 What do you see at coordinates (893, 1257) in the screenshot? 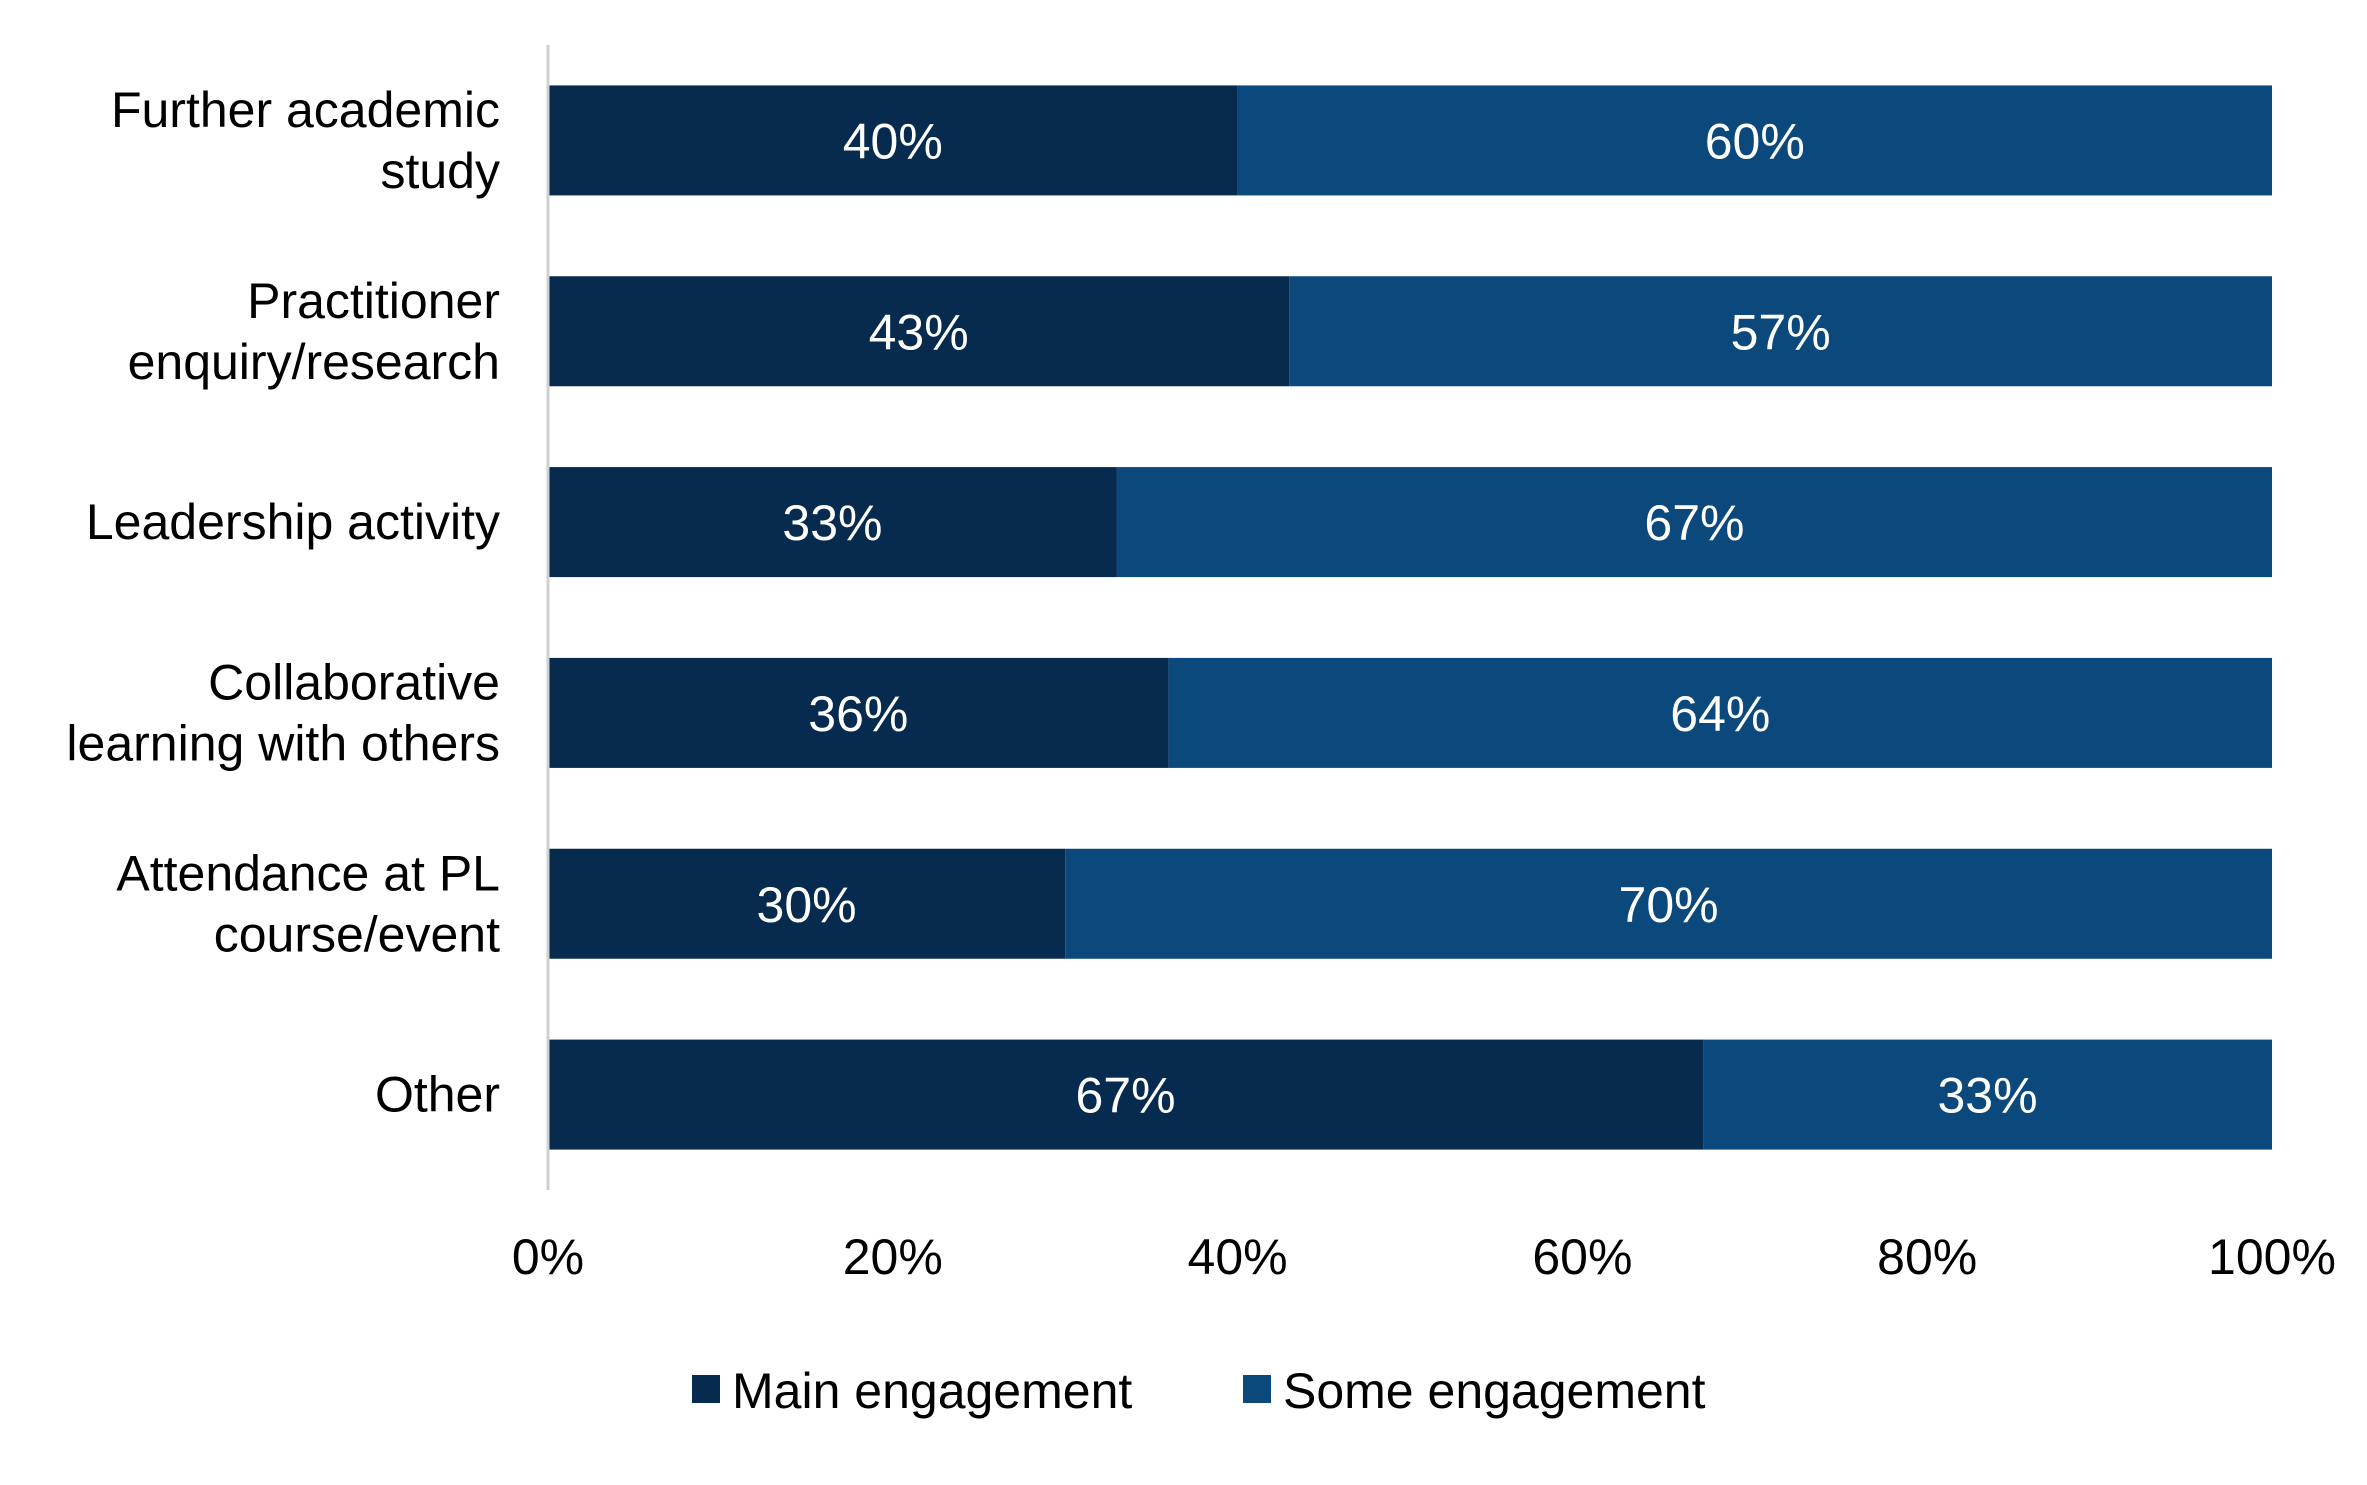
I see `x-tick-label-1: 20%` at bounding box center [893, 1257].